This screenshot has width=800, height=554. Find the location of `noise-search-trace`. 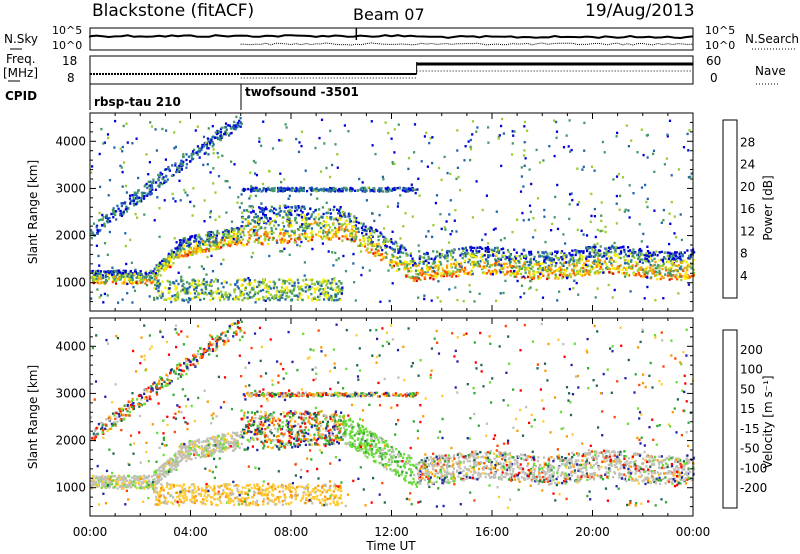

noise-search-trace is located at coordinates (467, 44).